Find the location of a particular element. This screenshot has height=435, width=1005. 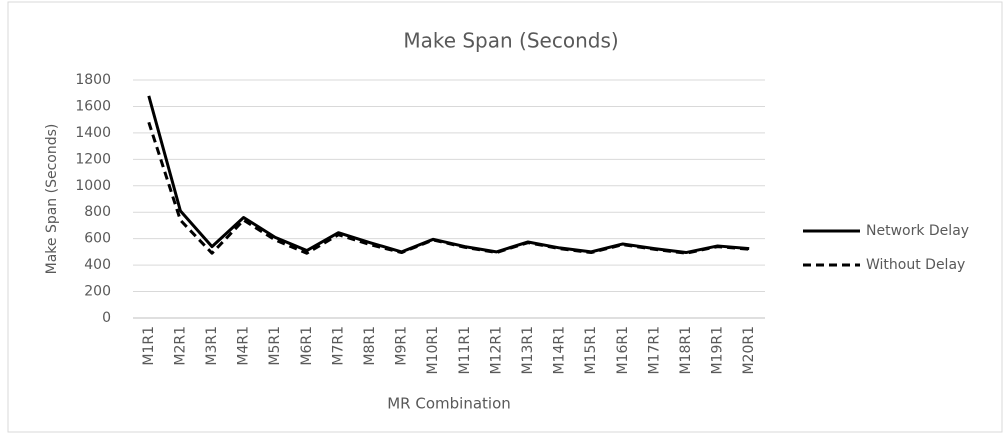

x-tick-label: M9R1 is located at coordinates (402, 346).